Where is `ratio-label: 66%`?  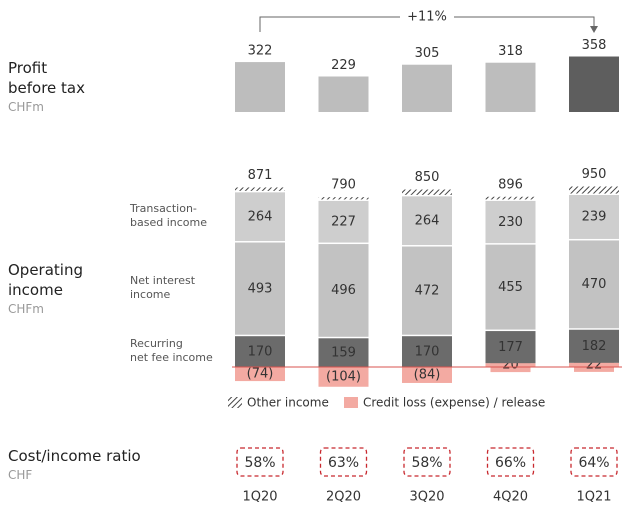
ratio-label: 66% is located at coordinates (510, 463).